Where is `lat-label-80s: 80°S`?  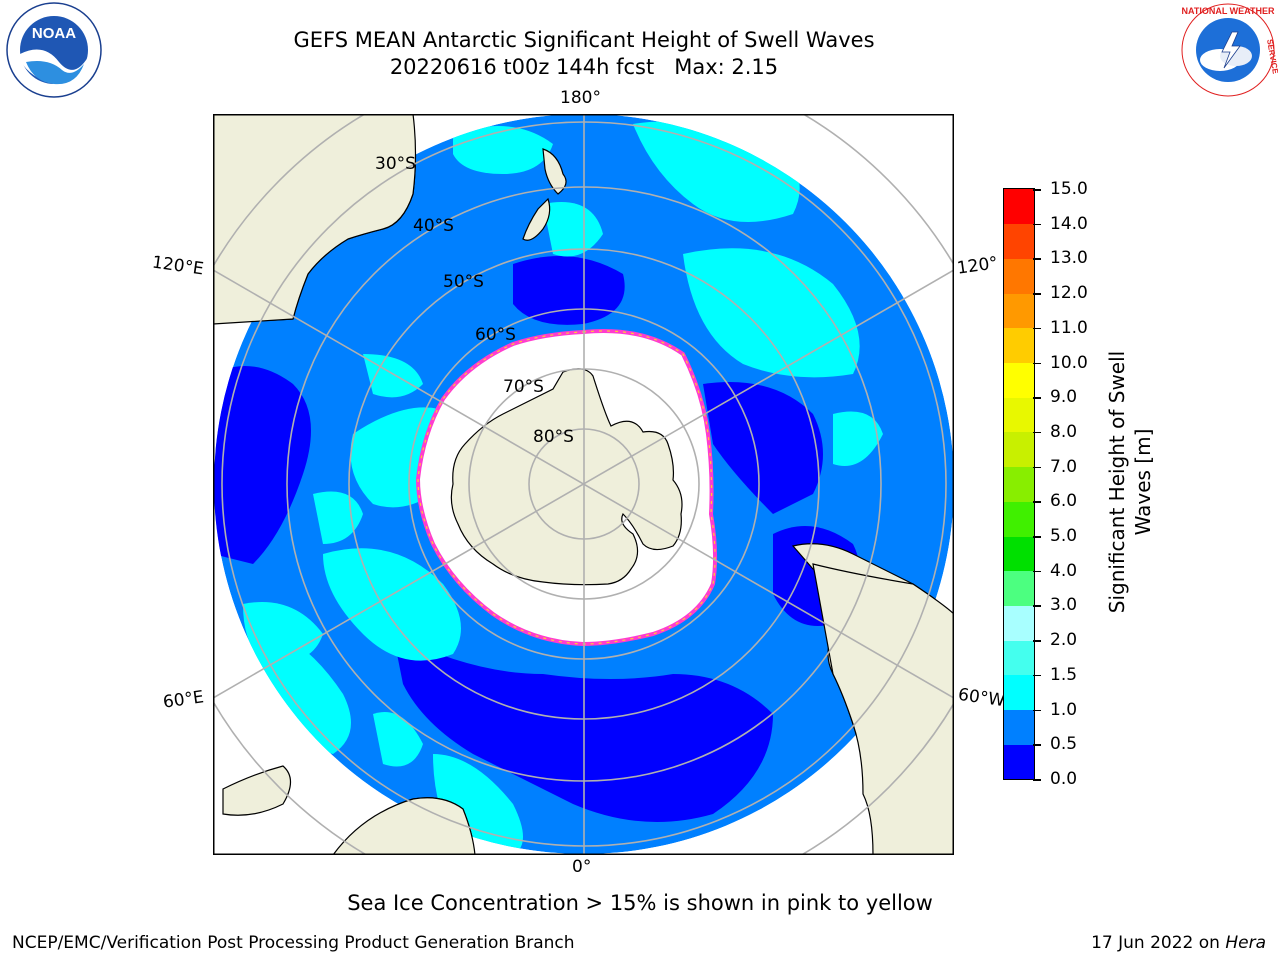
lat-label-80s: 80°S is located at coordinates (553, 437).